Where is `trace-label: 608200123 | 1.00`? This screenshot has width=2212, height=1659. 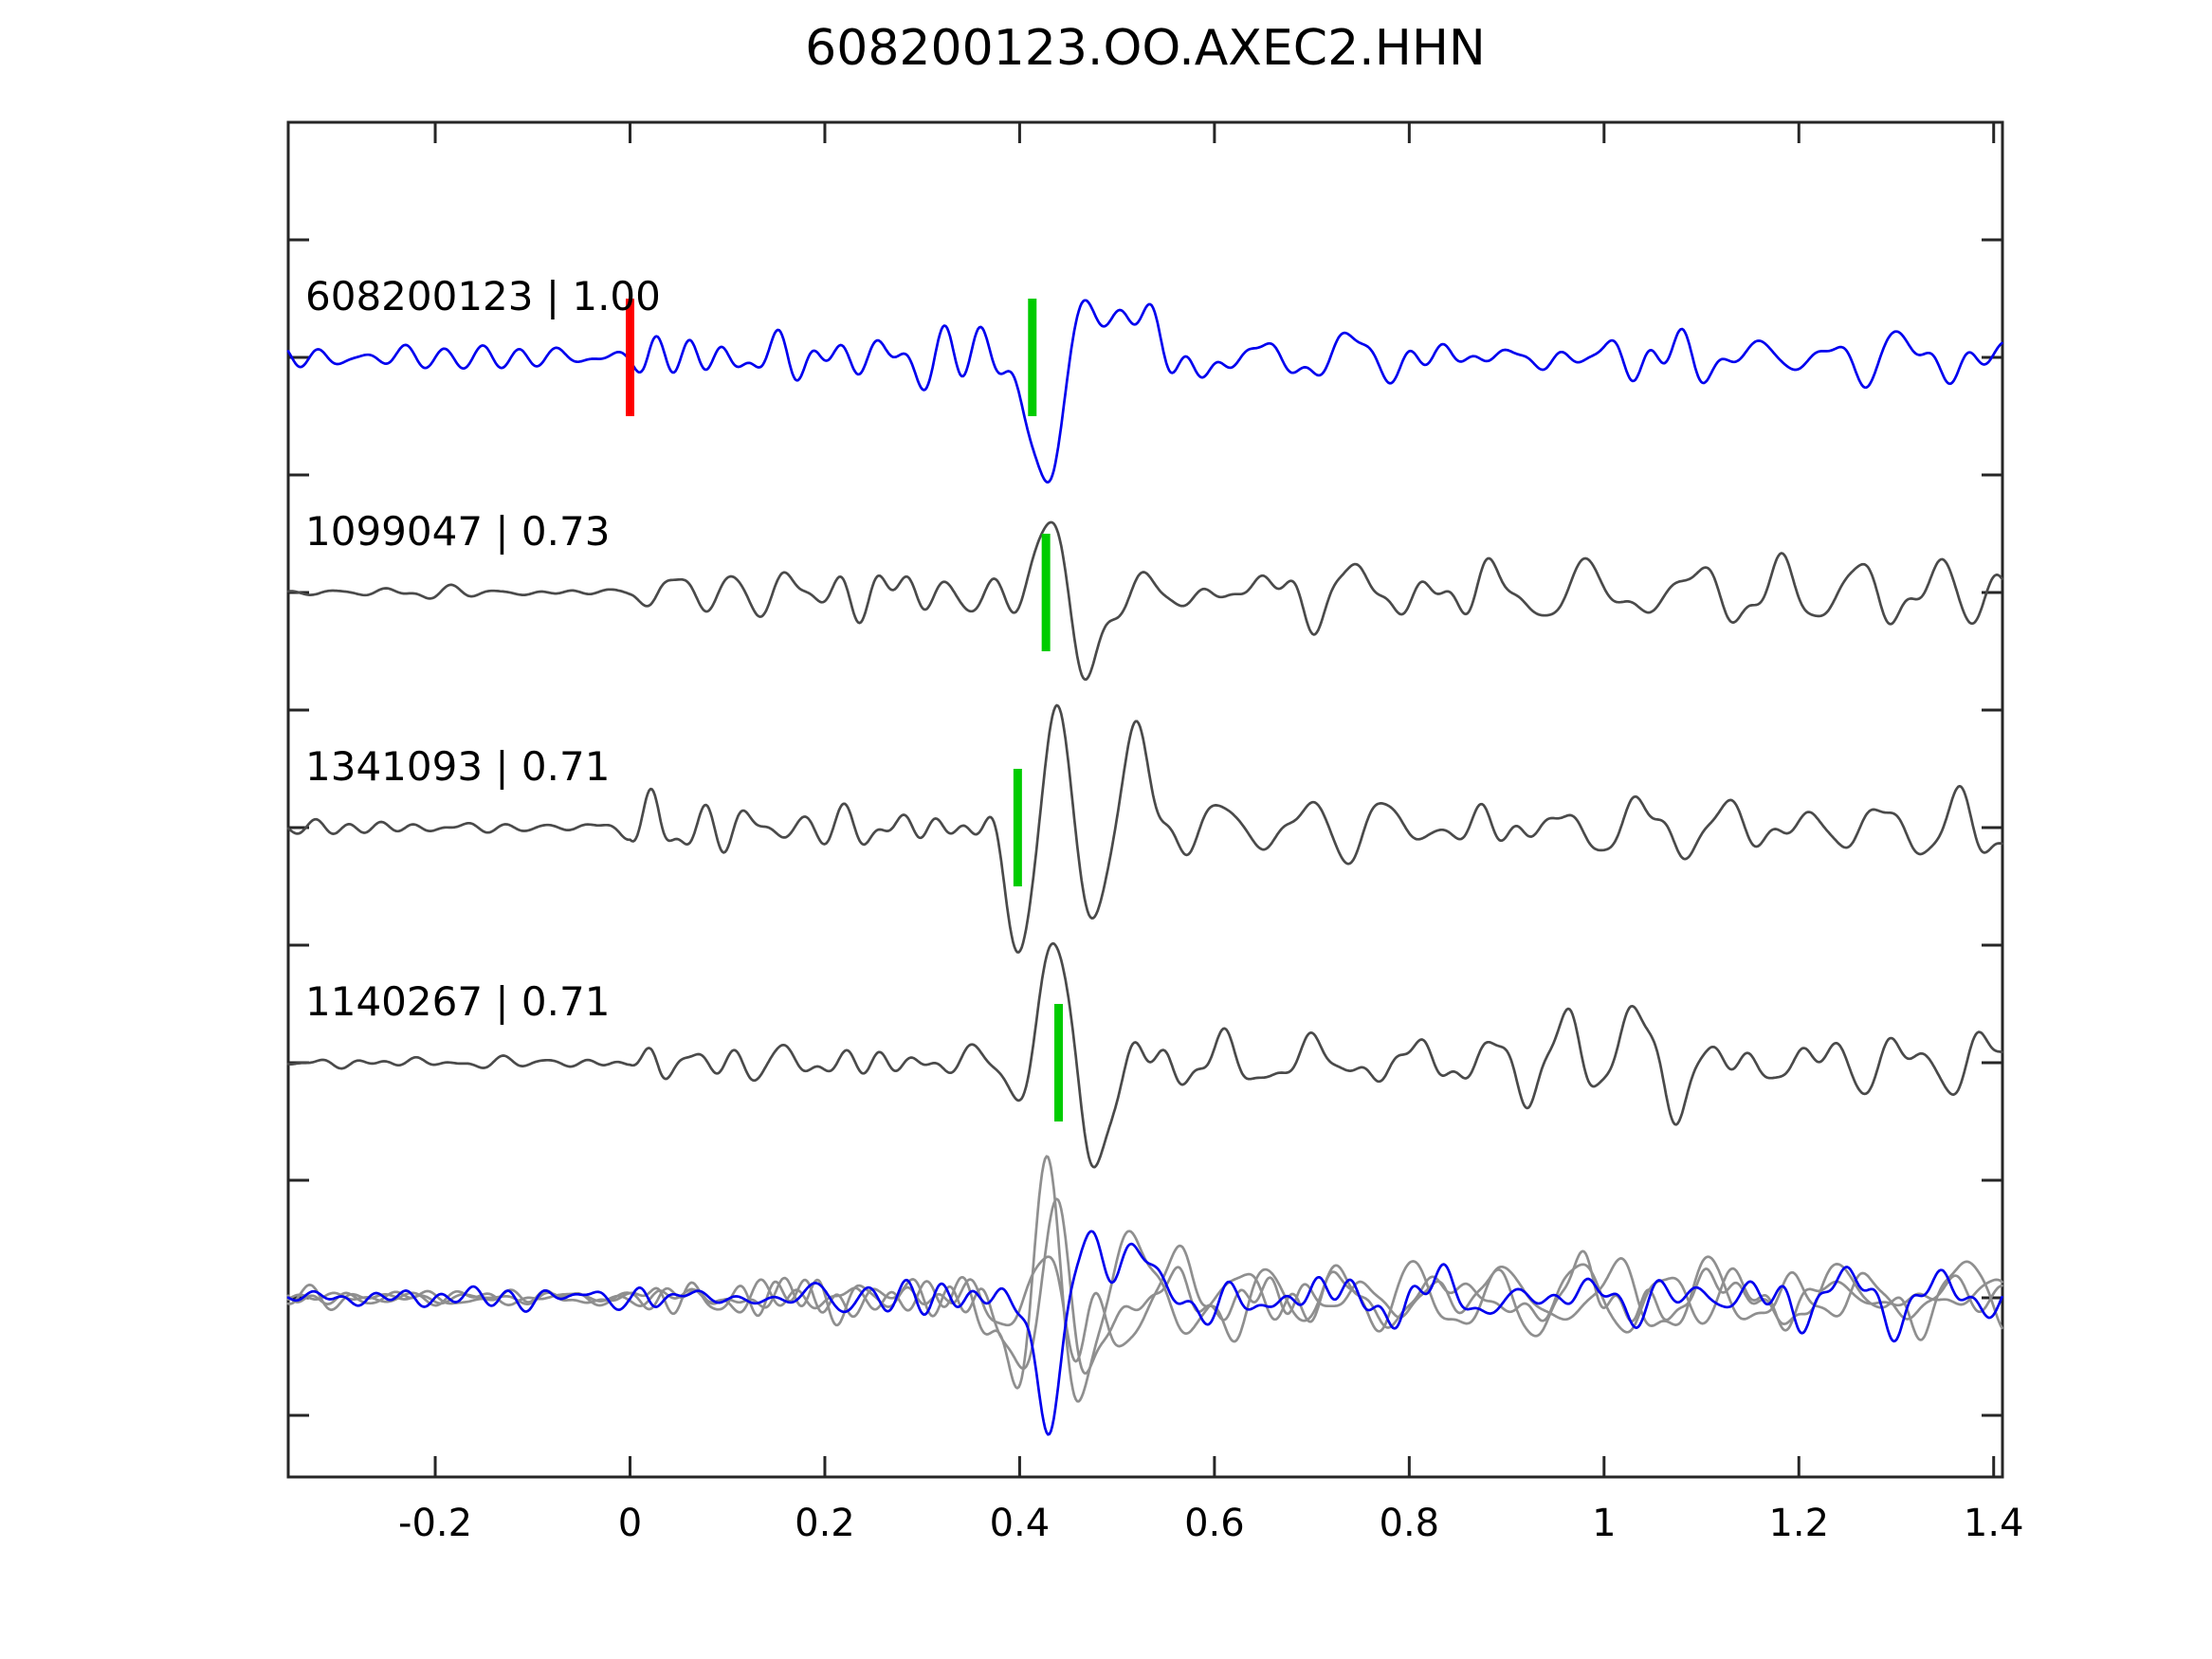
trace-label: 608200123 | 1.00 is located at coordinates (483, 296).